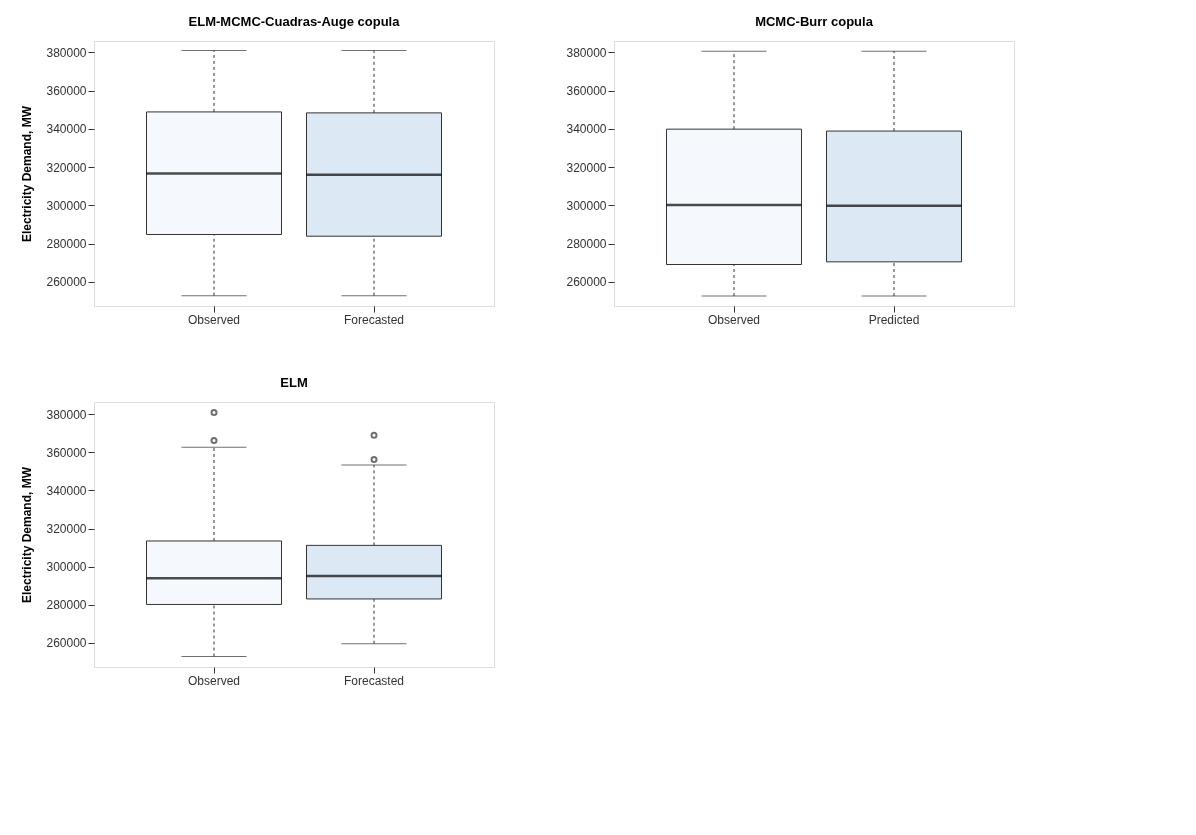 The height and width of the screenshot is (835, 1196). What do you see at coordinates (294, 382) in the screenshot?
I see `chart-title: ELM` at bounding box center [294, 382].